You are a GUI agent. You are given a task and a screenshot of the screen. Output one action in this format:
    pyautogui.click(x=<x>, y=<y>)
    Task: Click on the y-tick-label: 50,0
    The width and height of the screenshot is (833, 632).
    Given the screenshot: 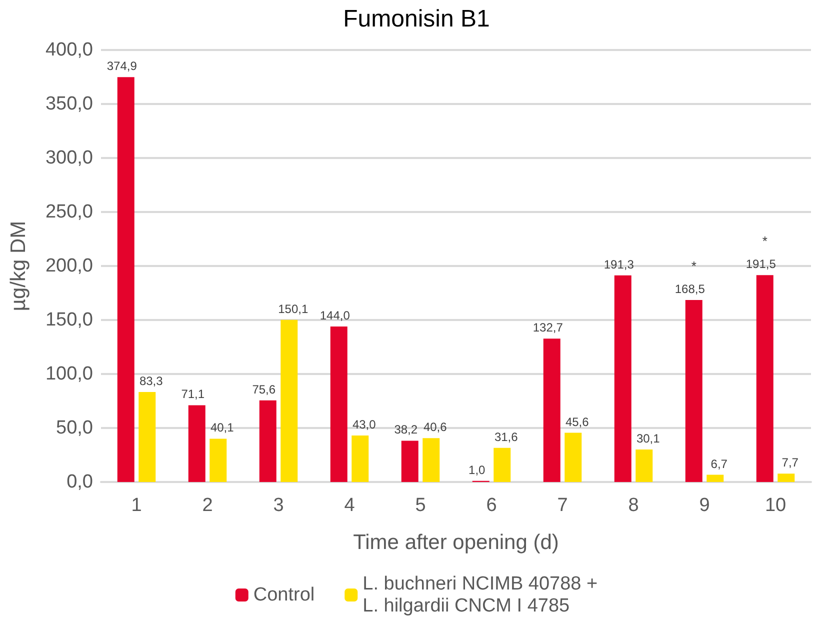 What is the action you would take?
    pyautogui.click(x=74, y=428)
    